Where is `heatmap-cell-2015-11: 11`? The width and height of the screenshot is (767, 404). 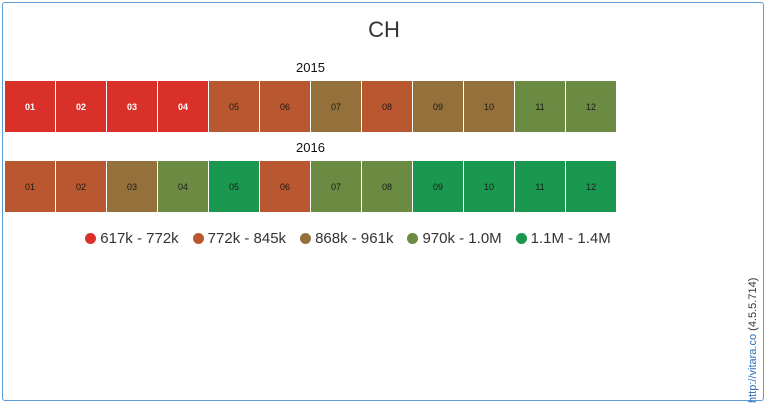
heatmap-cell-2015-11: 11 is located at coordinates (540, 106).